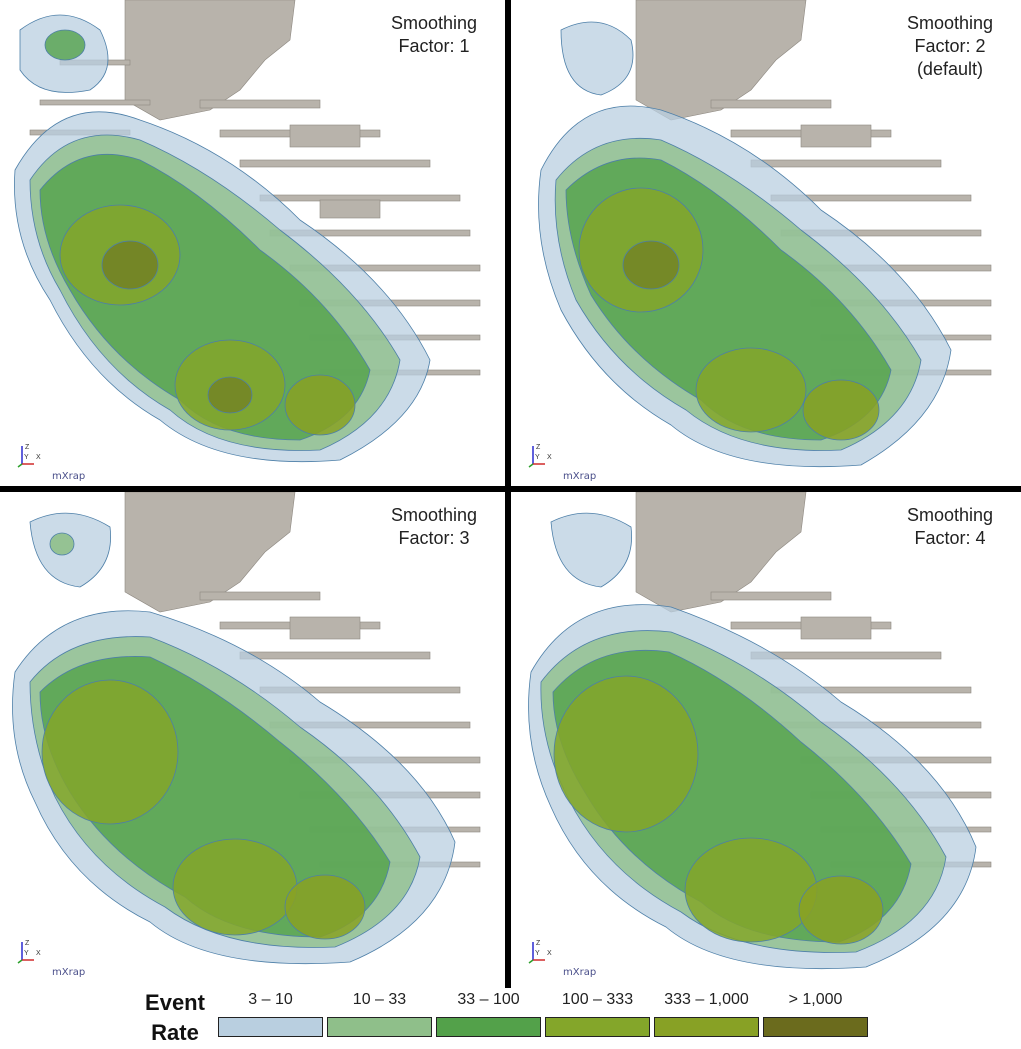 This screenshot has height=1049, width=1021. I want to click on legend-label: 333 – 1,000, so click(706, 999).